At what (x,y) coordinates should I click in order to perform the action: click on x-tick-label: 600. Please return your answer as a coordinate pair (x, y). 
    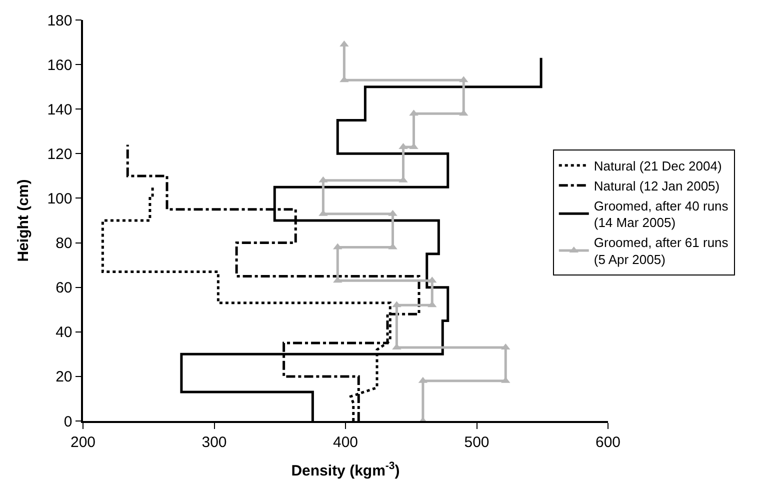
    Looking at the image, I should click on (608, 442).